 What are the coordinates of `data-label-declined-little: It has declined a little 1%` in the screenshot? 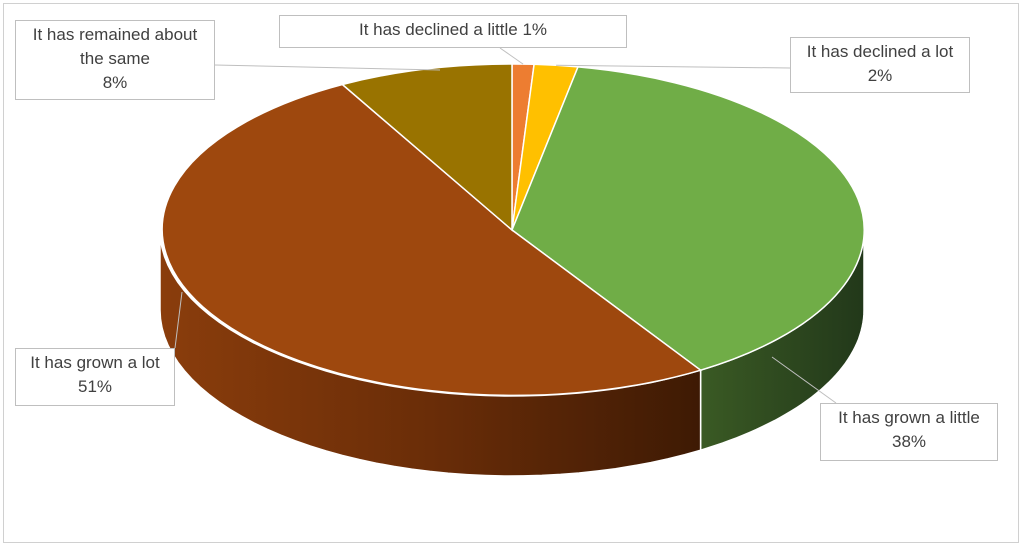 It's located at (453, 31).